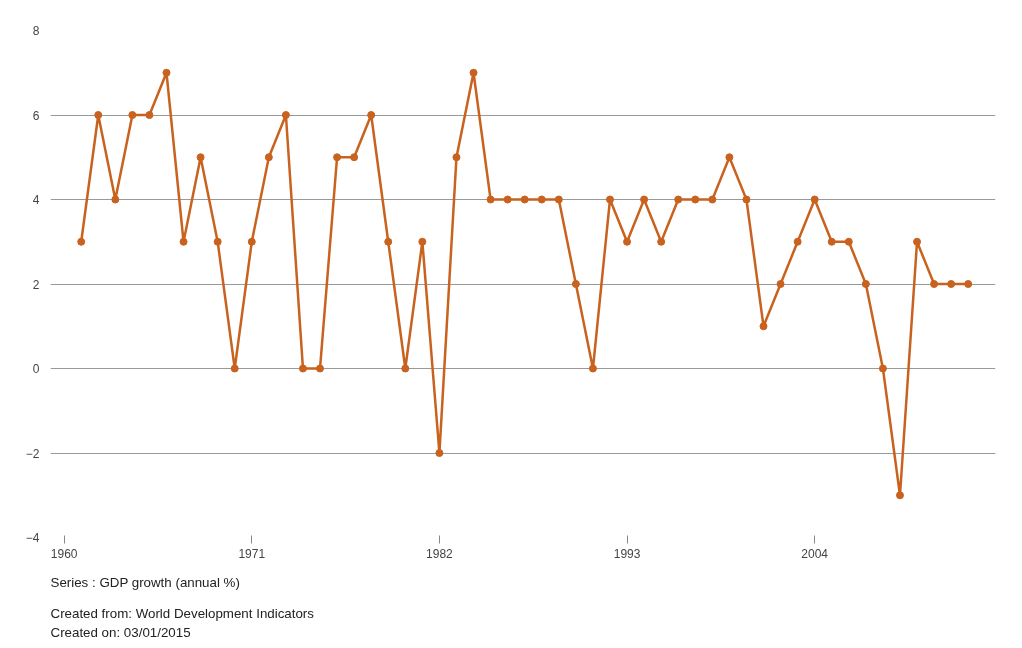 The height and width of the screenshot is (648, 1022). I want to click on text: Created on: 03/01/2015, so click(120, 632).